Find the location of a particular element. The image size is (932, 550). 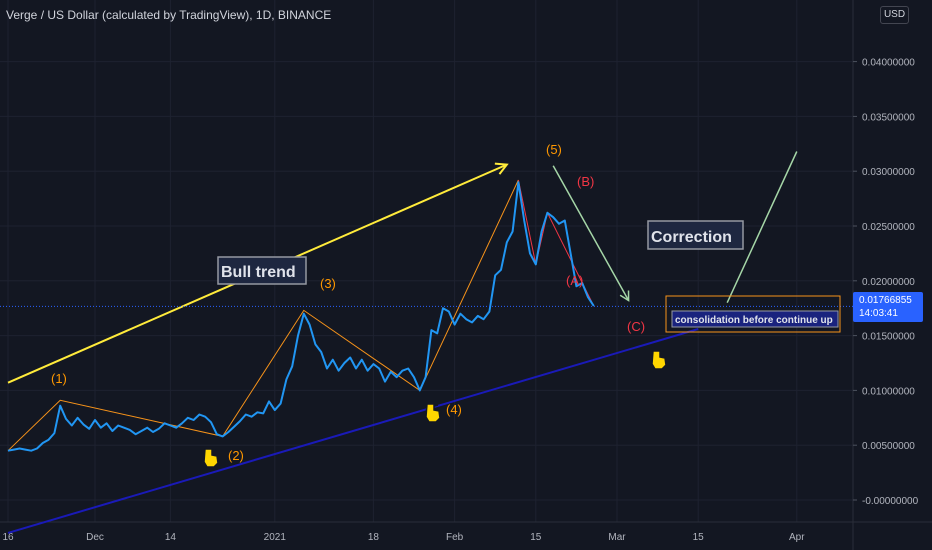

last-price-value: 0.01766855 is located at coordinates (885, 300).